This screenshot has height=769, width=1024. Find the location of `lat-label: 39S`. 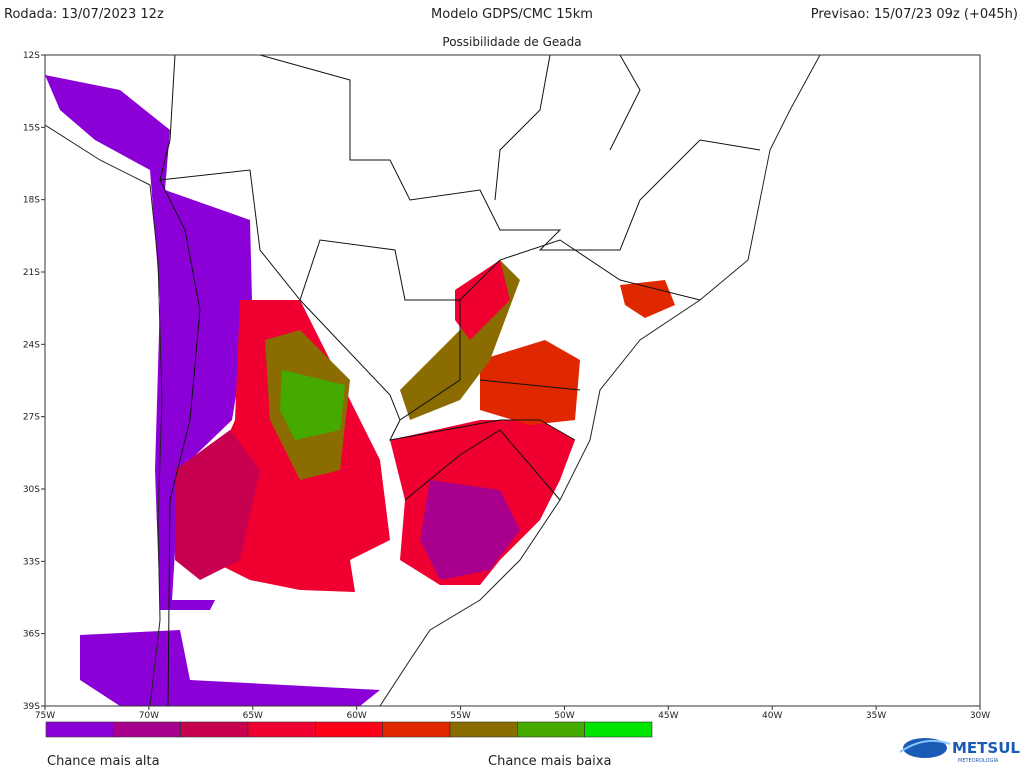

lat-label: 39S is located at coordinates (31, 707).